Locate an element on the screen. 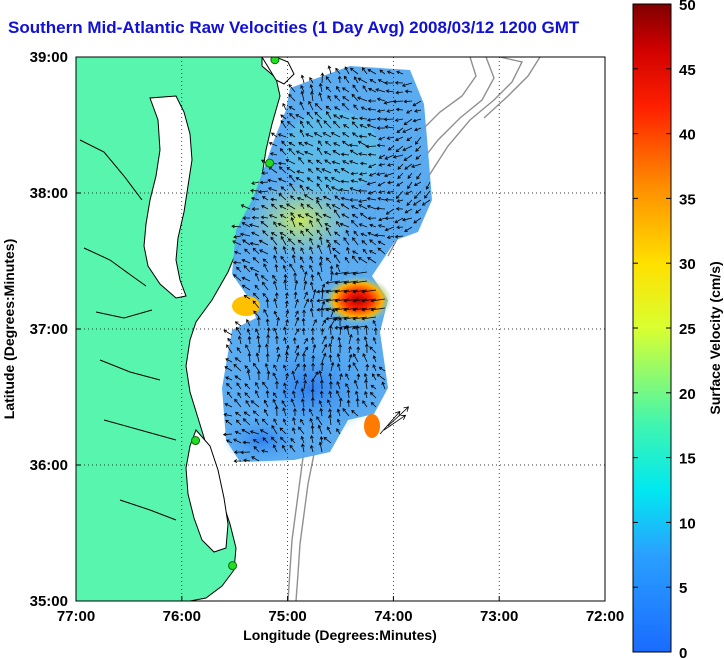 This screenshot has height=659, width=724. longitude-ticks: 77:00 76:00 75:00 74:00 73:00 72:00 is located at coordinates (340, 610).